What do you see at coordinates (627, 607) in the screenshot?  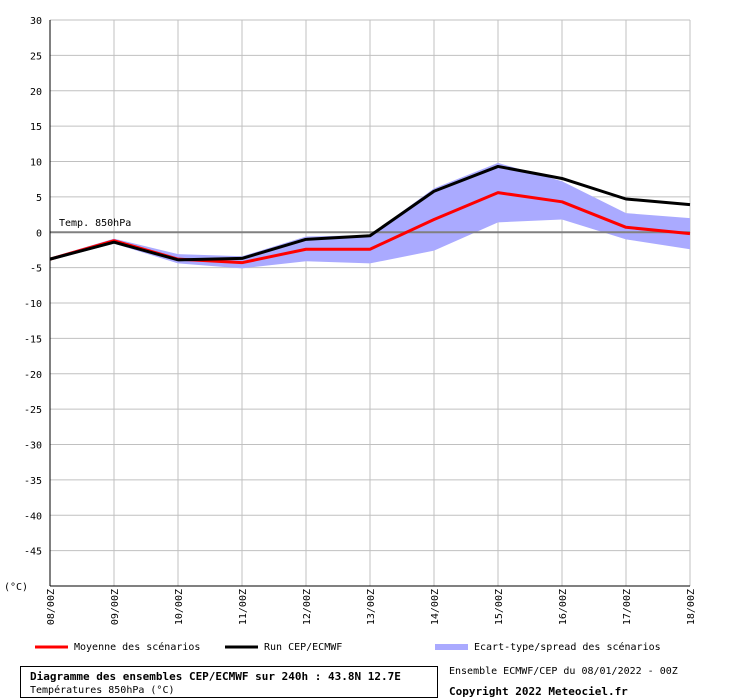 I see `x-tick-label: 17/00Z` at bounding box center [627, 607].